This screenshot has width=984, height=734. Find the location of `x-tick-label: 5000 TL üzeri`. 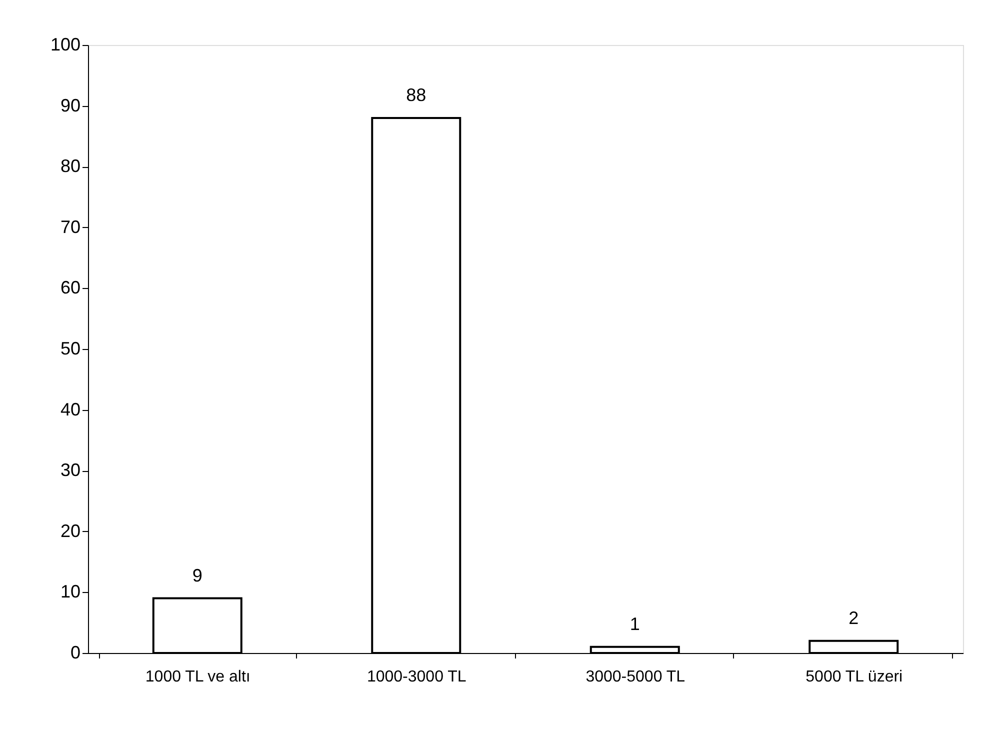

x-tick-label: 5000 TL üzeri is located at coordinates (854, 677).